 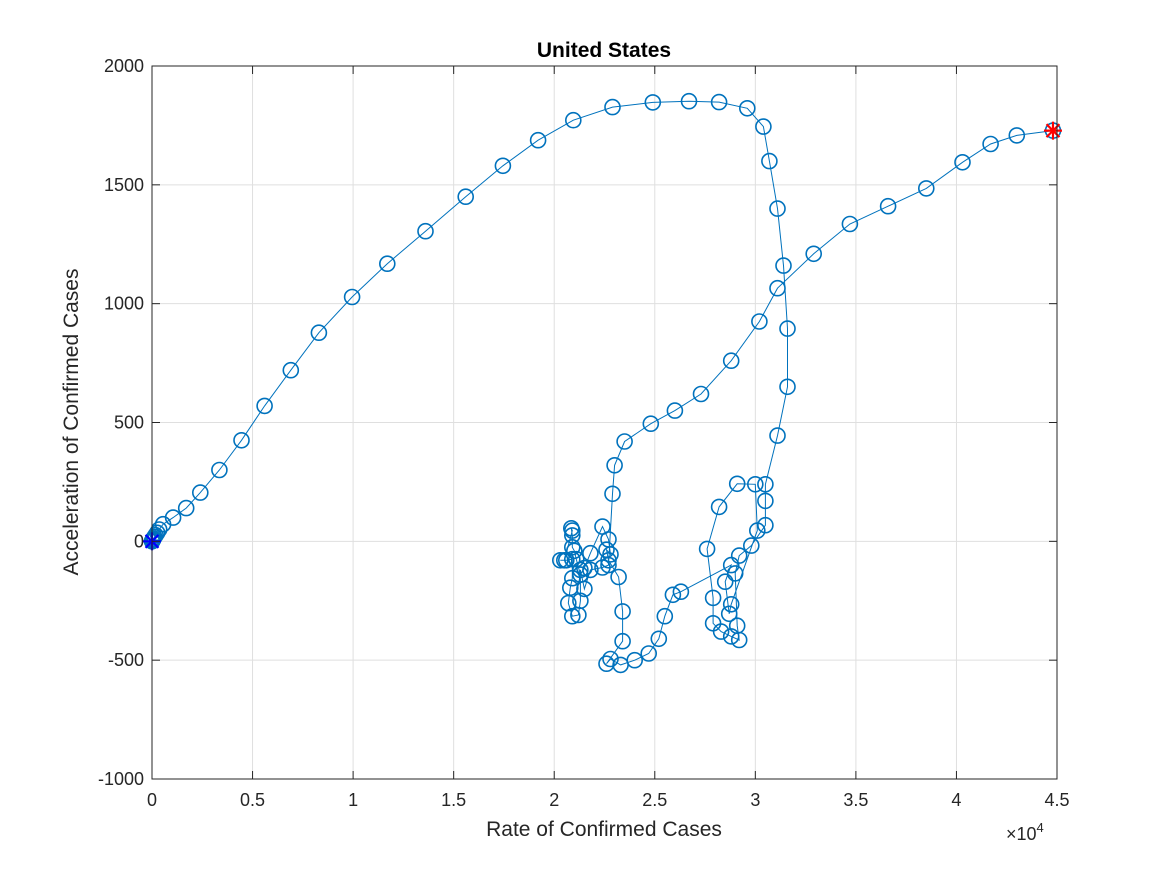 I want to click on x-exponent-base: ×10, so click(x=1021, y=834).